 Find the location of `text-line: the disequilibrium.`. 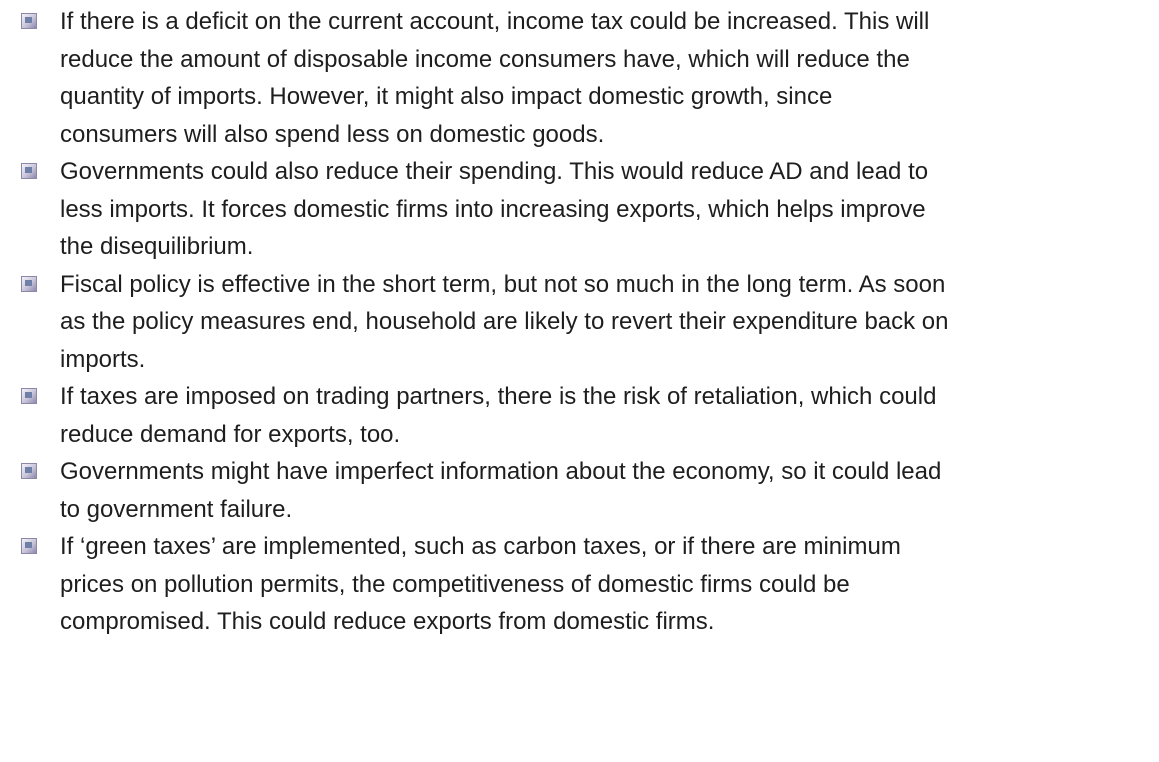

text-line: the disequilibrium. is located at coordinates (157, 246).